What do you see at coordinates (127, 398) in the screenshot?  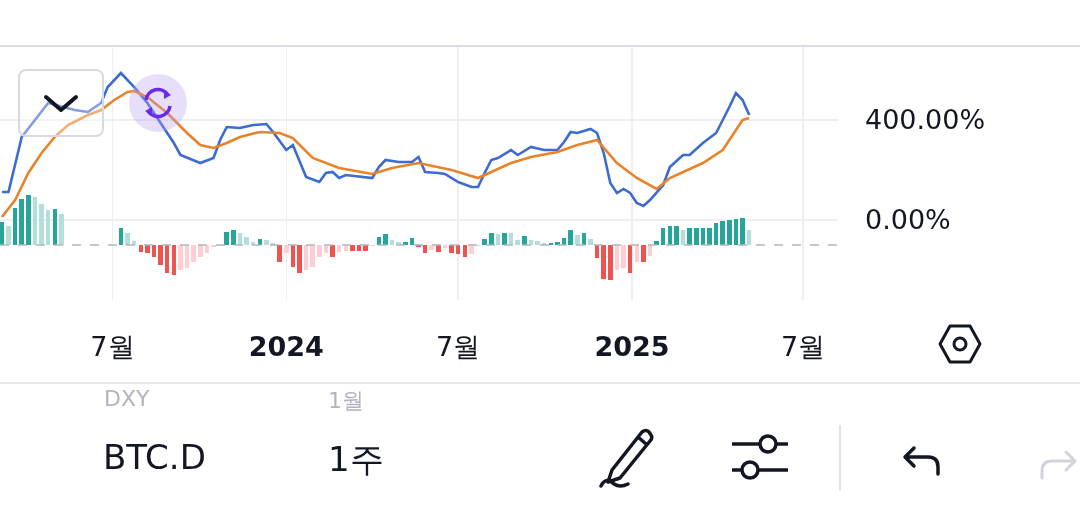 I see `text: DXY` at bounding box center [127, 398].